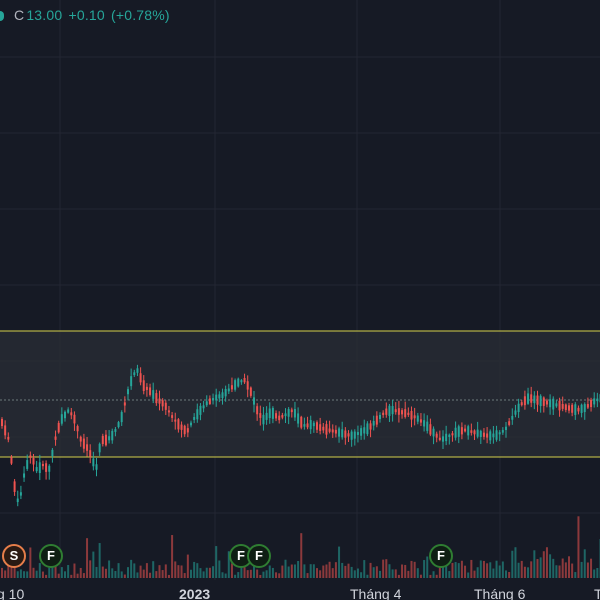 This screenshot has height=600, width=600. Describe the element at coordinates (86, 15) in the screenshot. I see `ohlc-legend: C 13.00 +0.10 (+0.78%)` at that location.